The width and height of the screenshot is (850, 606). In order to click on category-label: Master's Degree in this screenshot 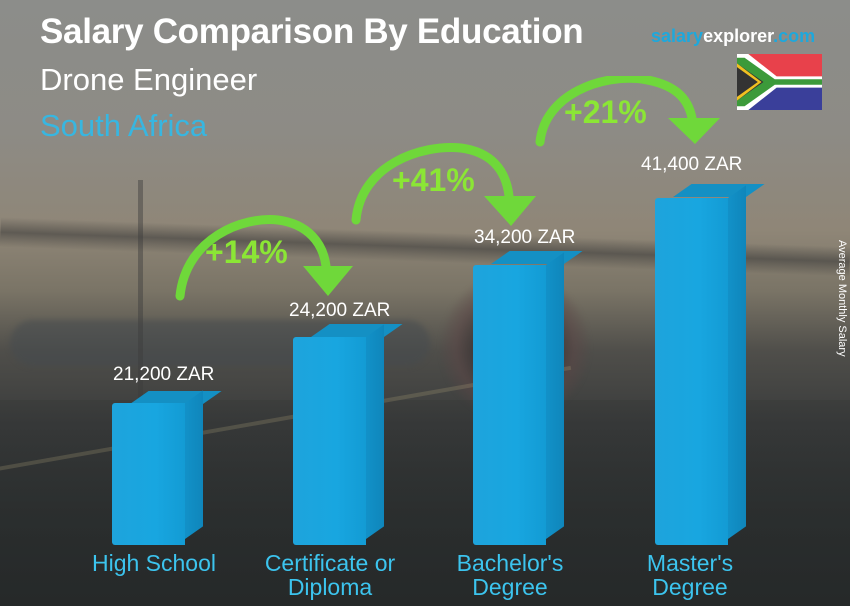, I will do `click(690, 575)`.